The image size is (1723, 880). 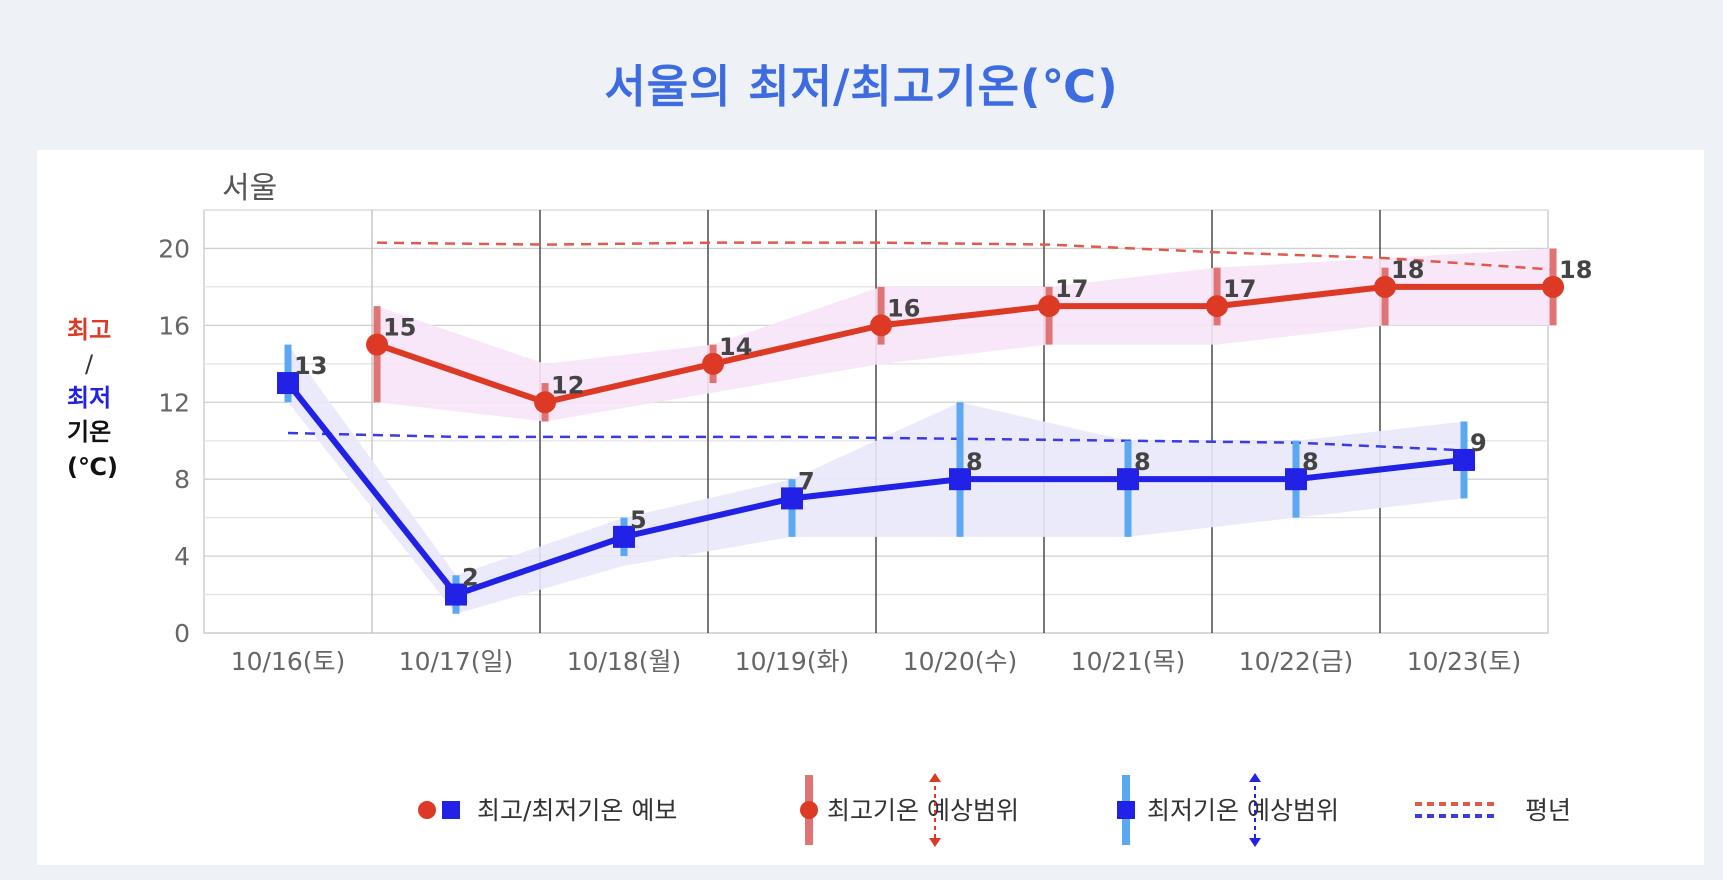 What do you see at coordinates (965, 344) in the screenshot?
I see `max-temp-line` at bounding box center [965, 344].